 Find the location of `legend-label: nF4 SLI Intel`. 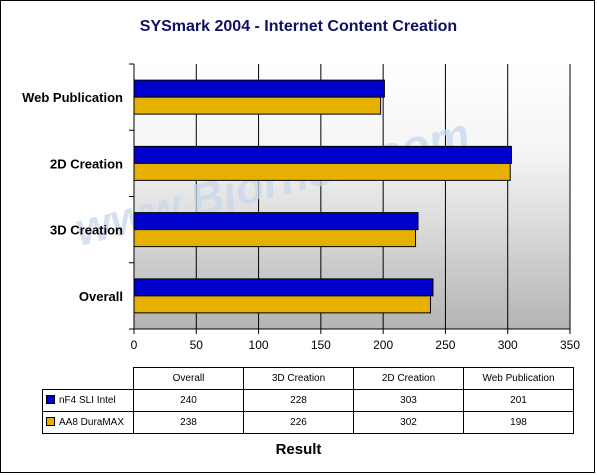

legend-label: nF4 SLI Intel is located at coordinates (87, 400).